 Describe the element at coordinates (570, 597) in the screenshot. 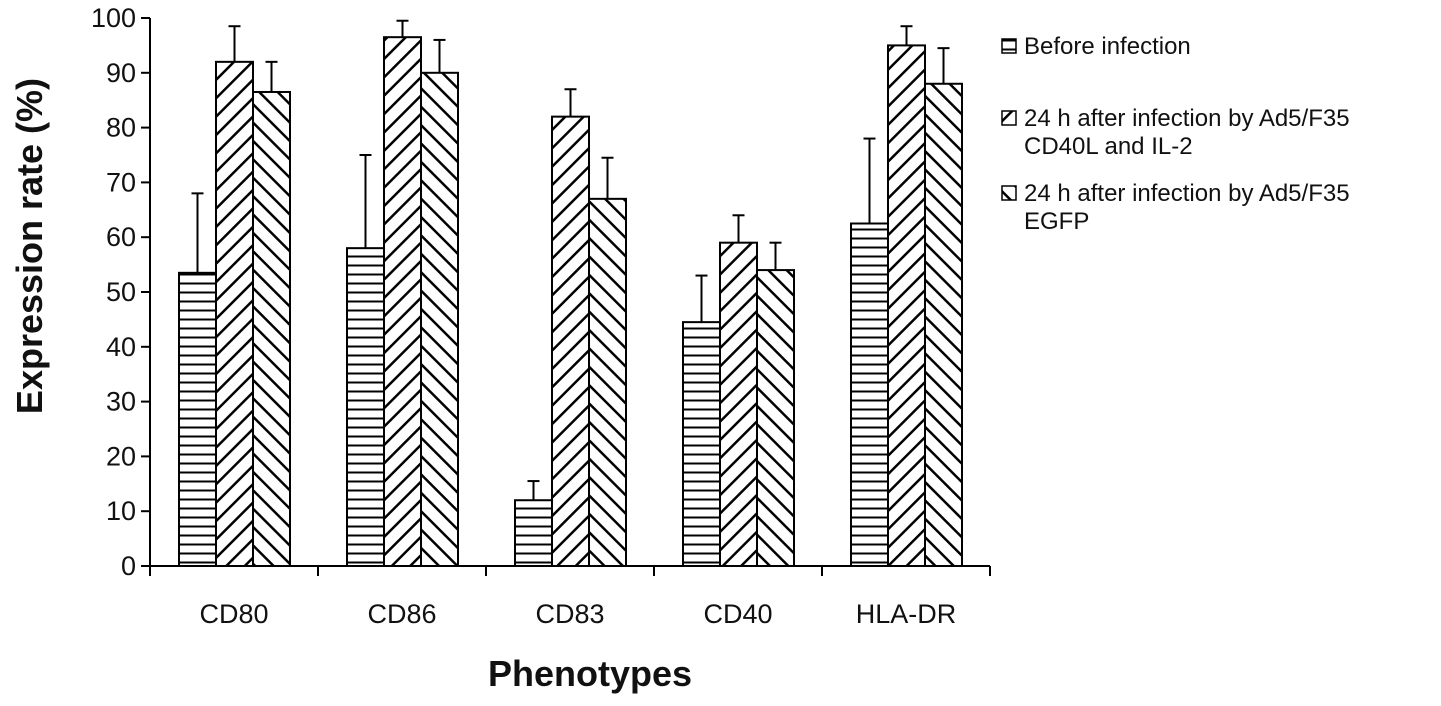

I see `x-axis-ticks: CD80 CD86 CD83 CD40 HLA-DR` at that location.